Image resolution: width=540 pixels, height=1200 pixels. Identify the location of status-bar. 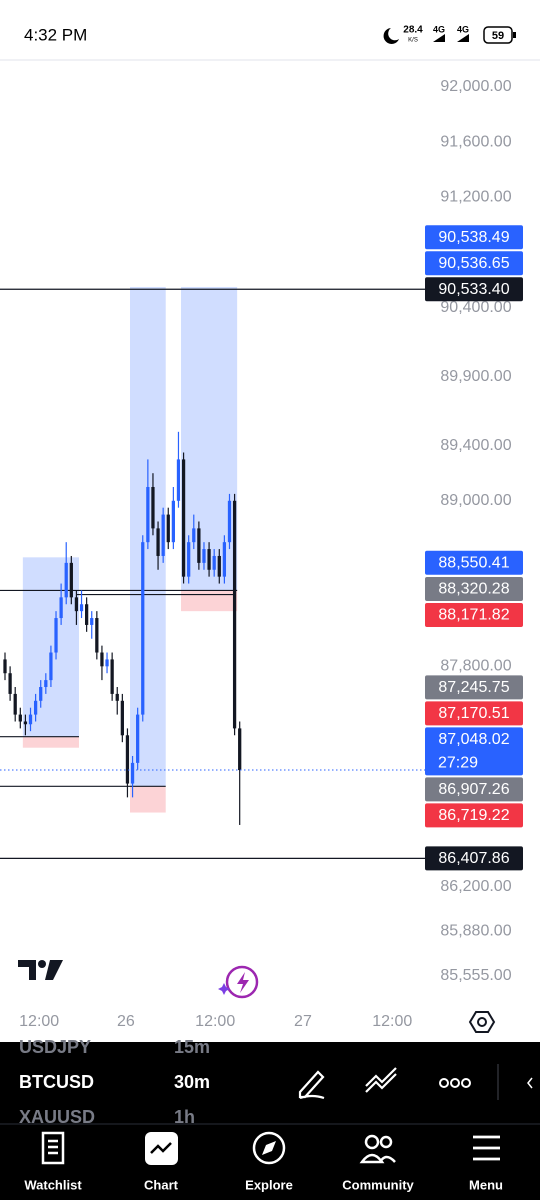
(270, 30).